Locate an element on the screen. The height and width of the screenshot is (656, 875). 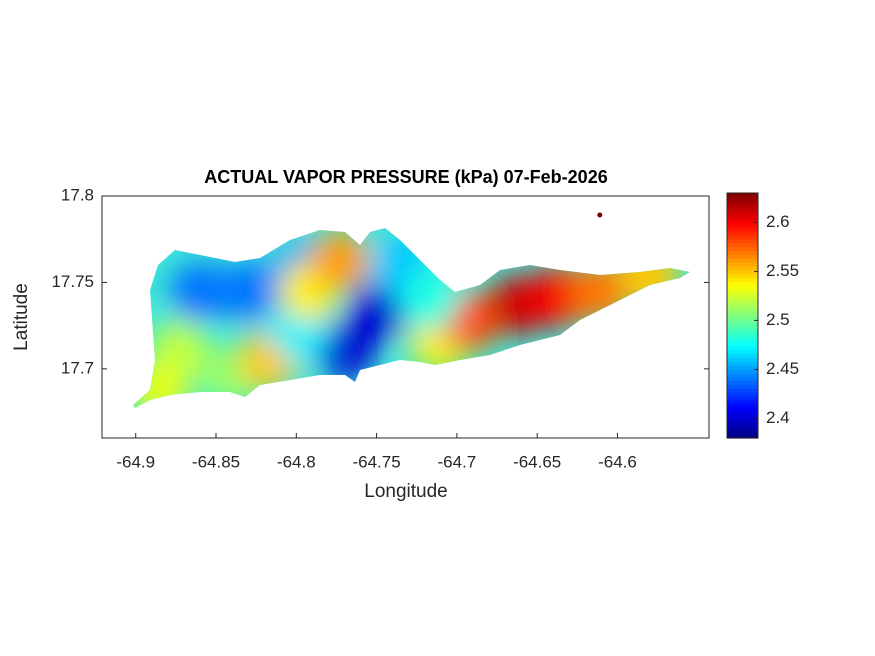
x-tick-label: -64.9 is located at coordinates (135, 461).